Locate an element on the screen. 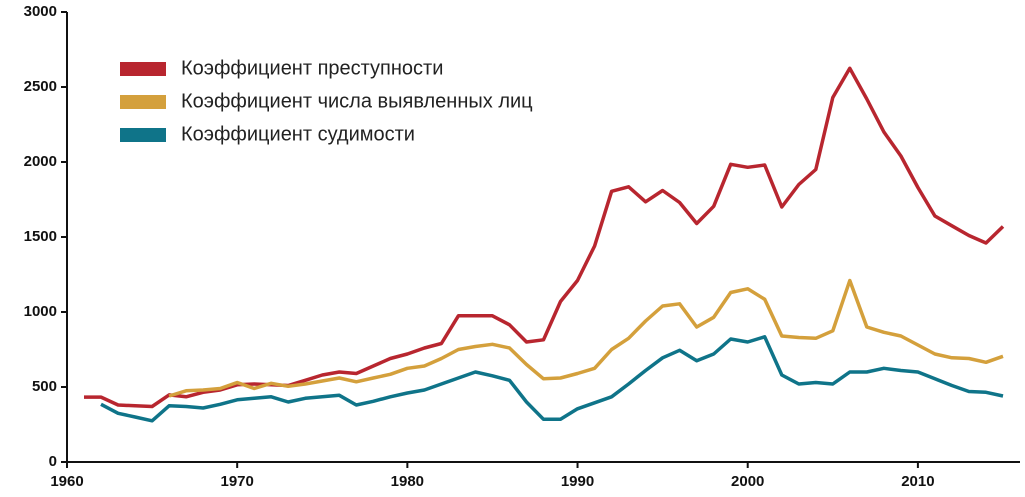  y-tick-label: 500 is located at coordinates (44, 386).